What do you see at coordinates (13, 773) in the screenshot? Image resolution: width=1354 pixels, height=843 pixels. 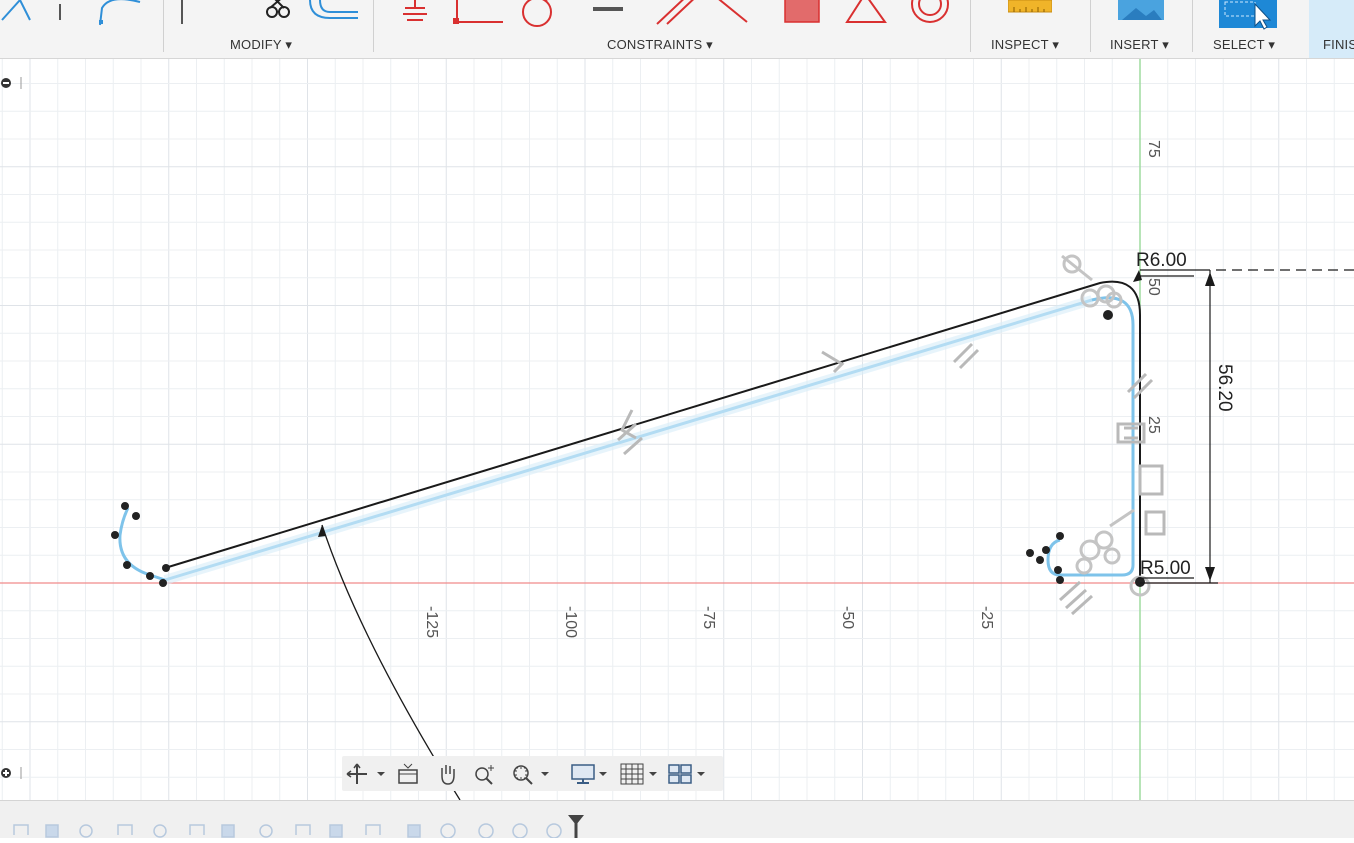 I see `comments-expand-control` at bounding box center [13, 773].